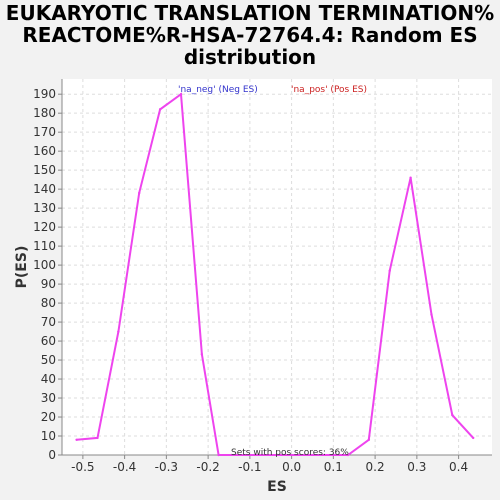  Describe the element at coordinates (82, 467) in the screenshot. I see `x-tick-label-0: -0.5` at that location.